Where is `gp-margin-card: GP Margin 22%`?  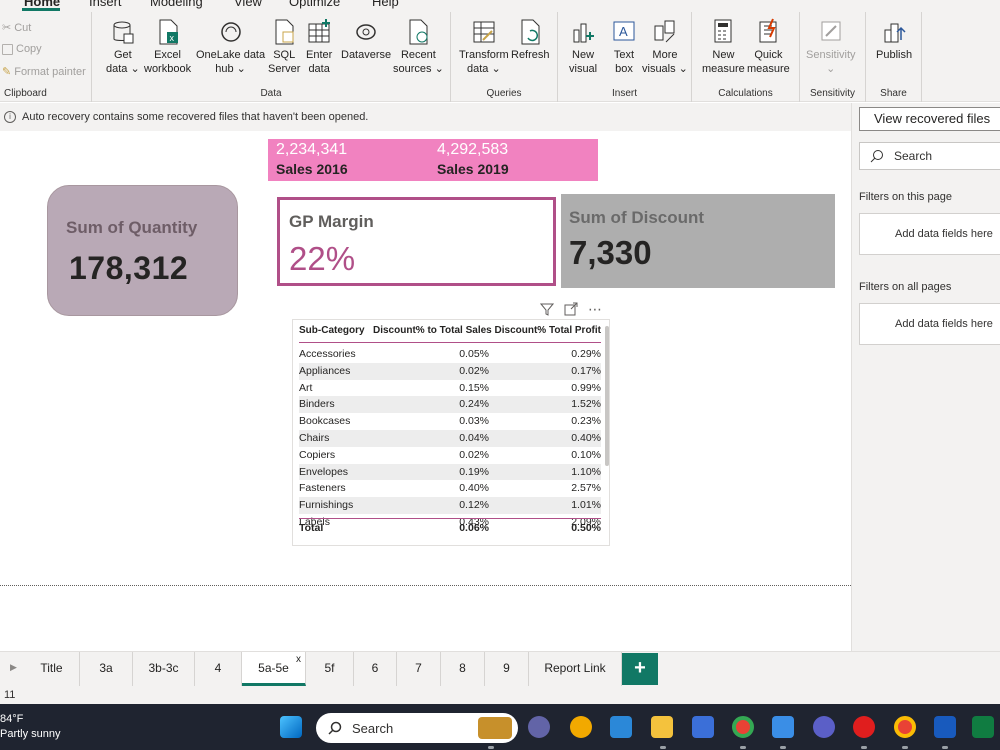
gp-margin-card: GP Margin 22% is located at coordinates (416, 241).